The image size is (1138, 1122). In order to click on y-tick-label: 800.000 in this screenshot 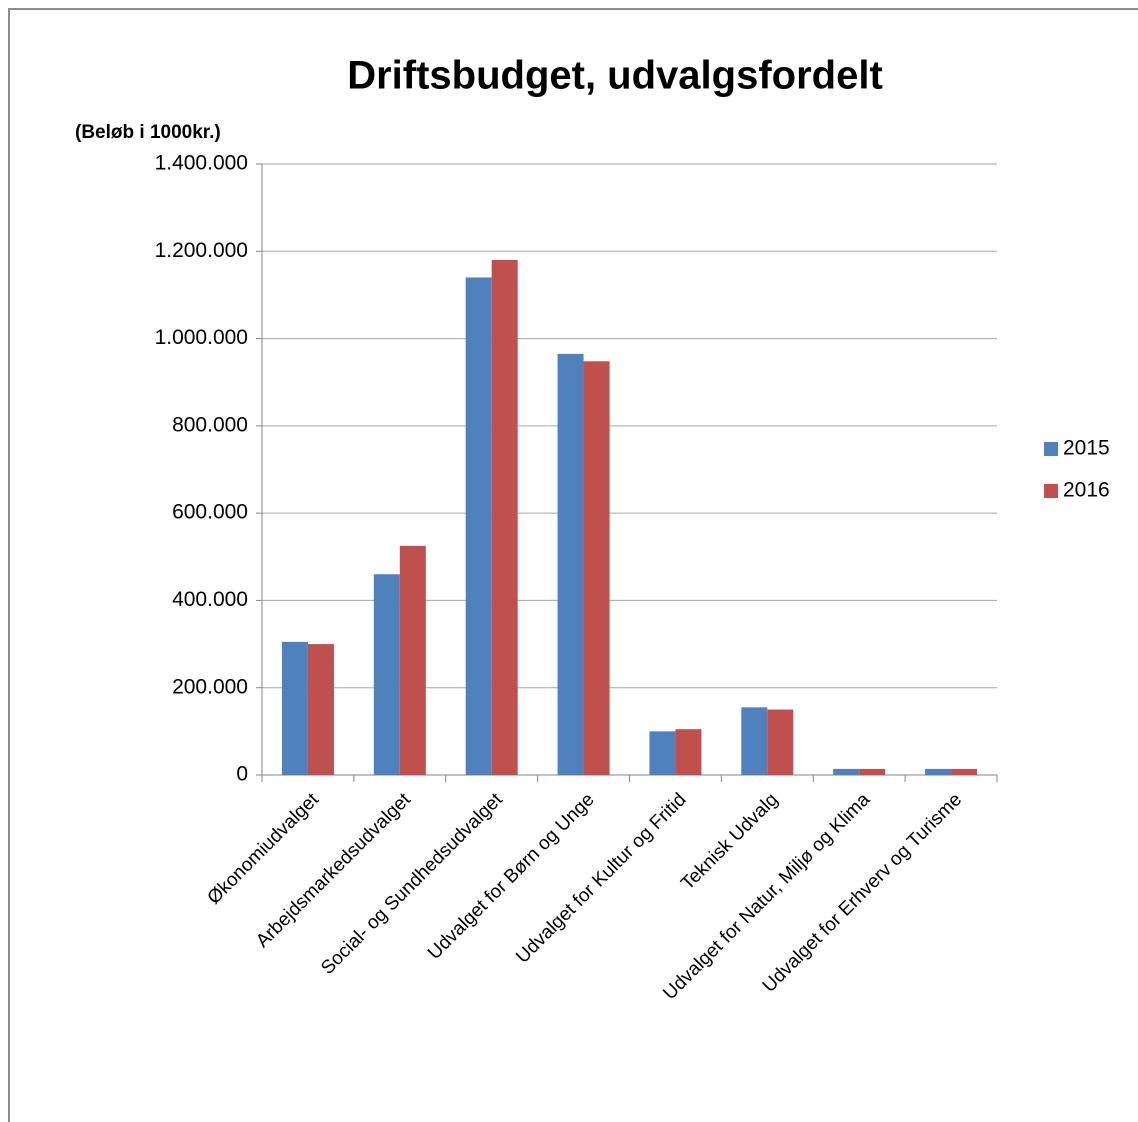, I will do `click(210, 424)`.